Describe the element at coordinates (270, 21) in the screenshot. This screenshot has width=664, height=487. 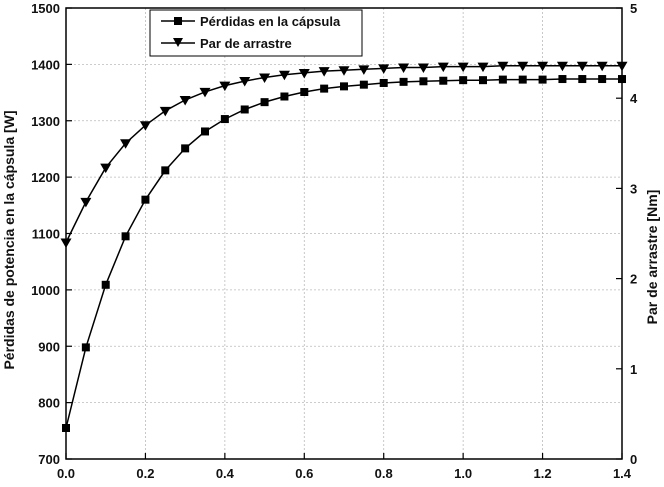
I see `legend-label-losses: Pérdidas en la cápsula` at that location.